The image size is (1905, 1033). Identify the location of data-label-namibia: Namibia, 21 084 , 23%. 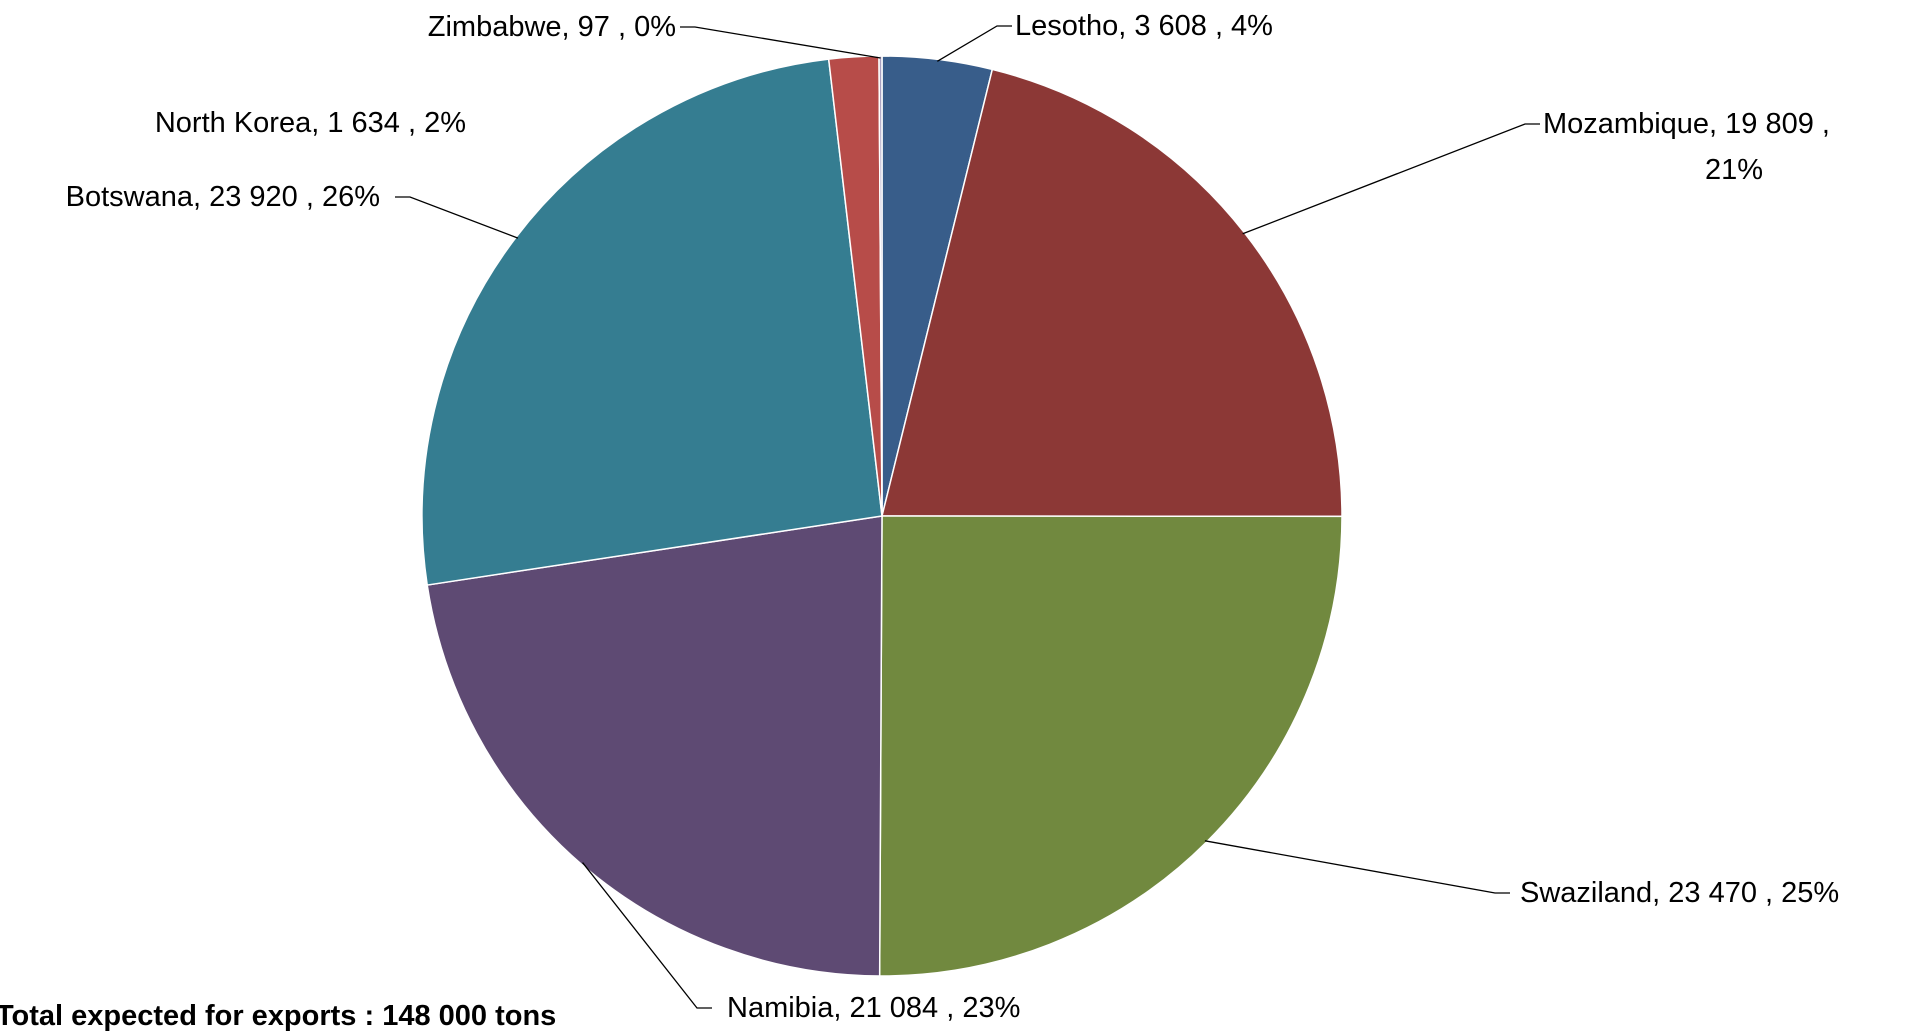
(873, 1006).